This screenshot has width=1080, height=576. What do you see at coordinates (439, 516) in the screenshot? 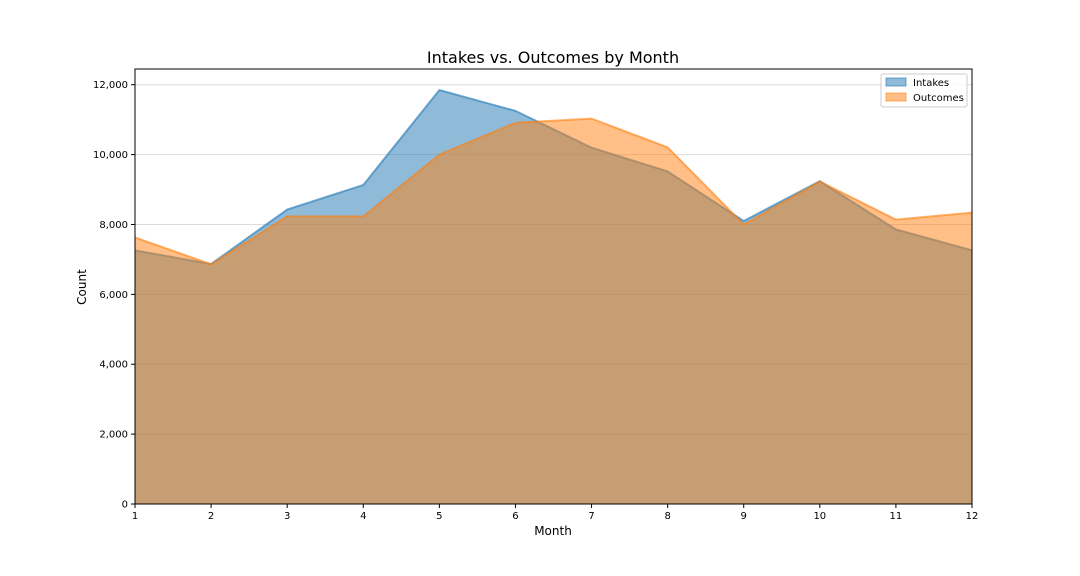
I see `x-tick-label: 5` at bounding box center [439, 516].